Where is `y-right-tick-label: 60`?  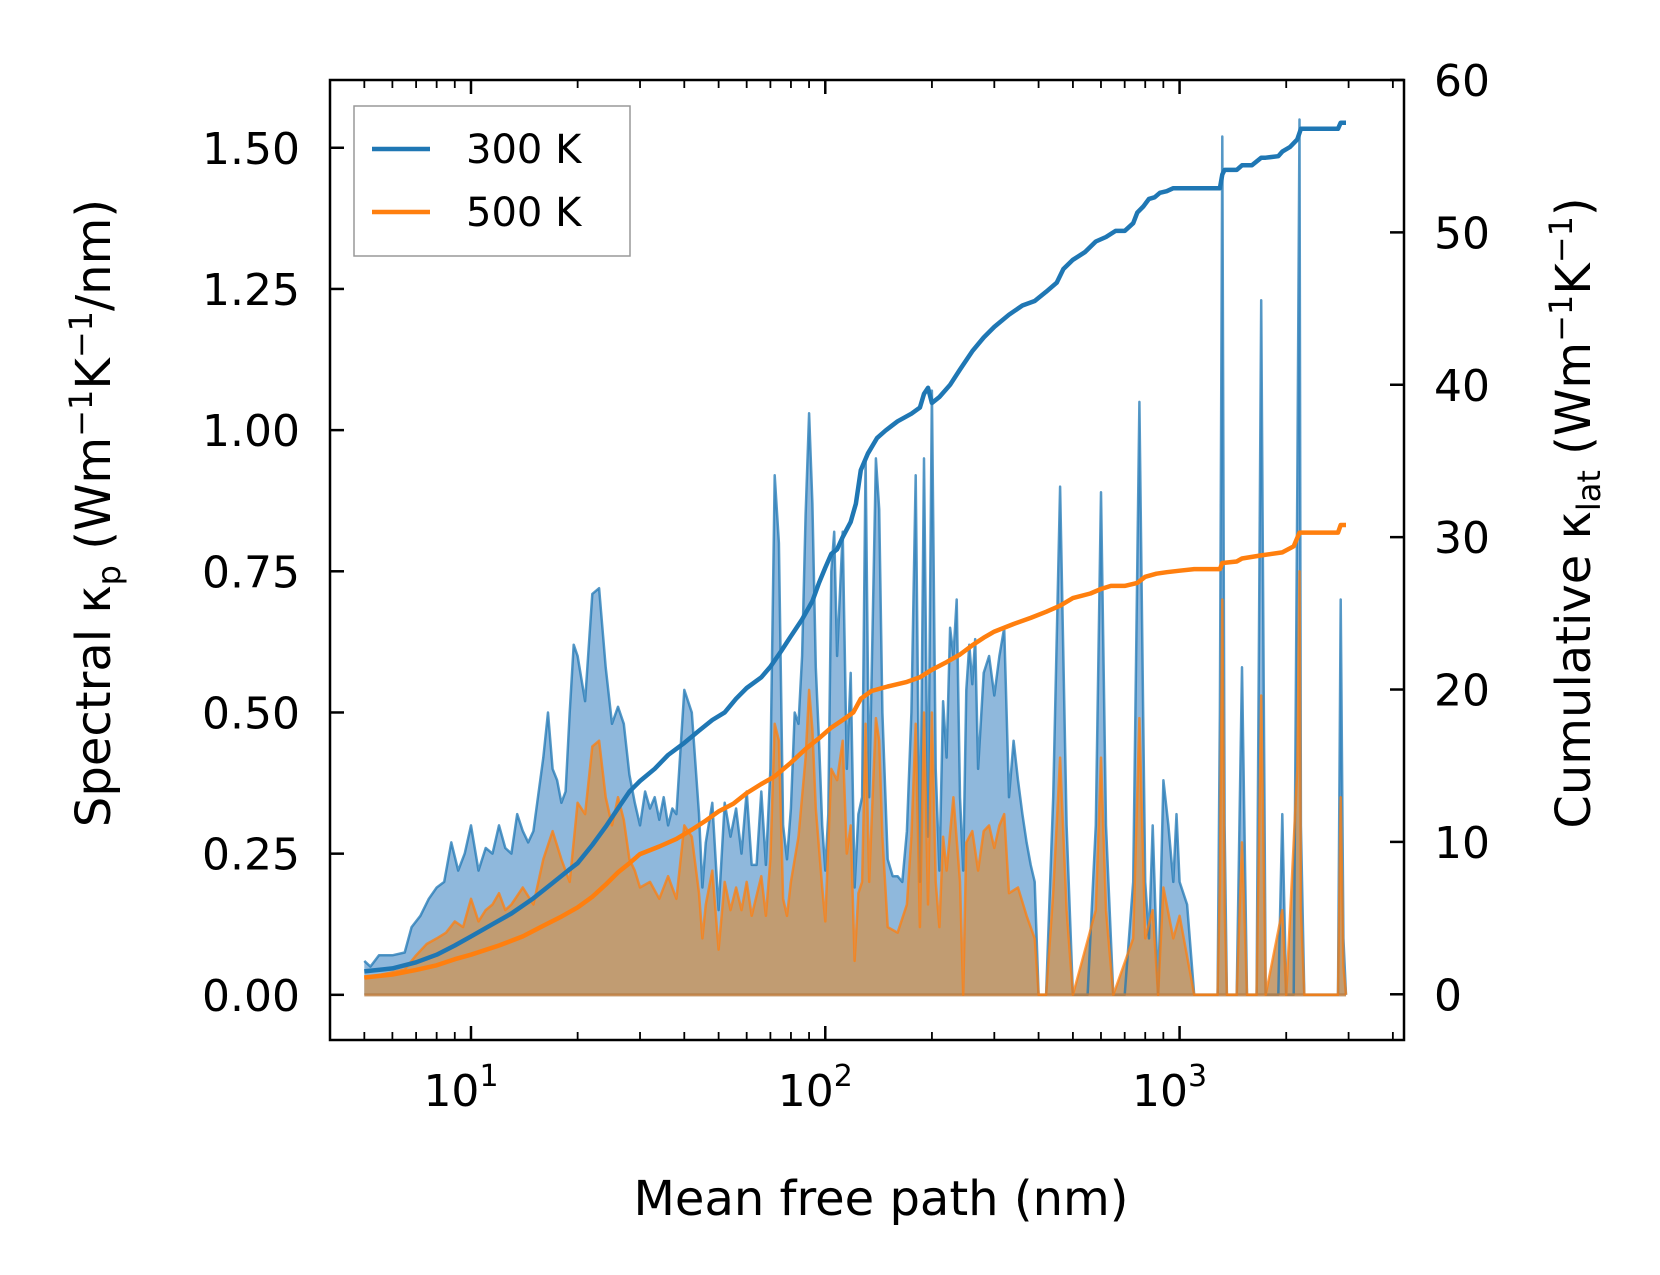
y-right-tick-label: 60 is located at coordinates (1462, 81).